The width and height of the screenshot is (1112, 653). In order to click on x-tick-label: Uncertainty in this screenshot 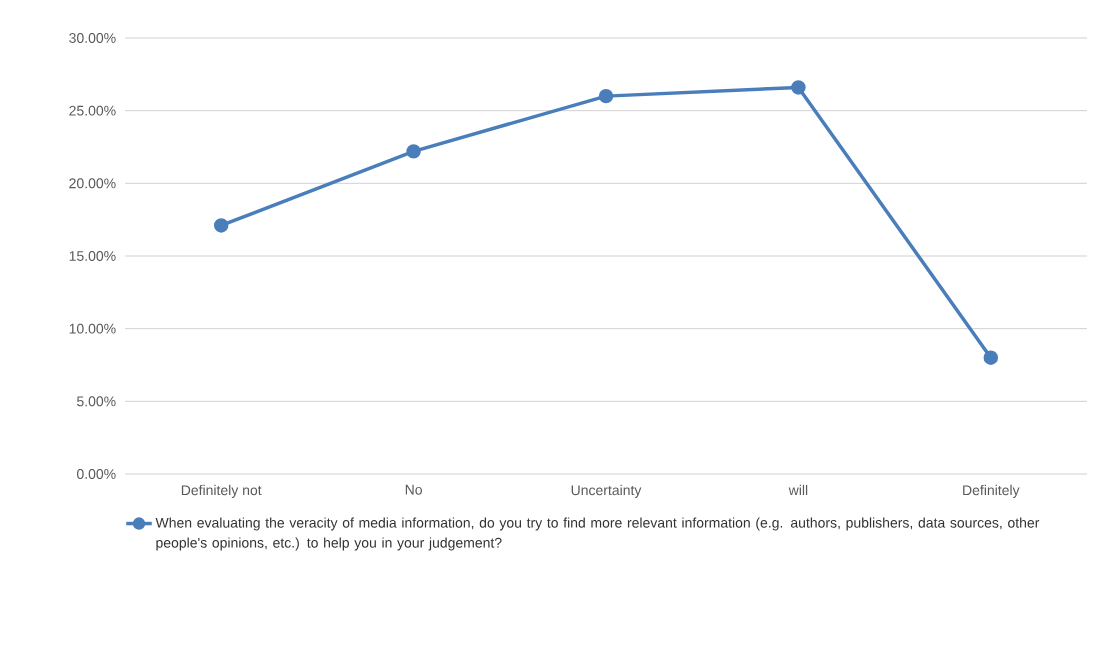, I will do `click(606, 491)`.